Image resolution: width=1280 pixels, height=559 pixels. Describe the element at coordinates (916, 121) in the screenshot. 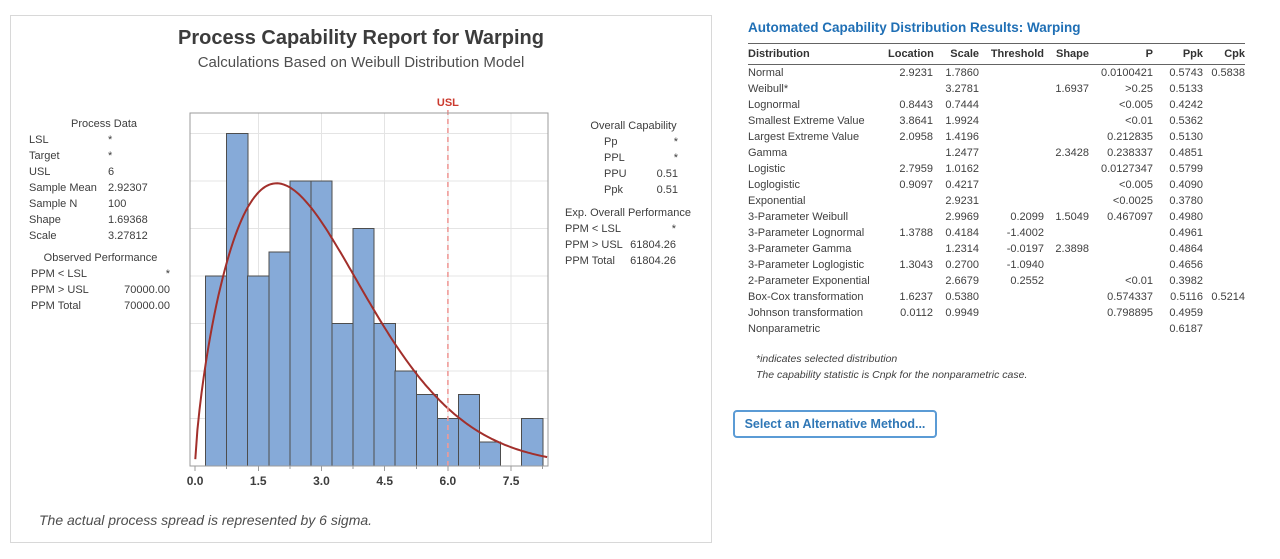

I see `table-cell: 3.8641` at that location.